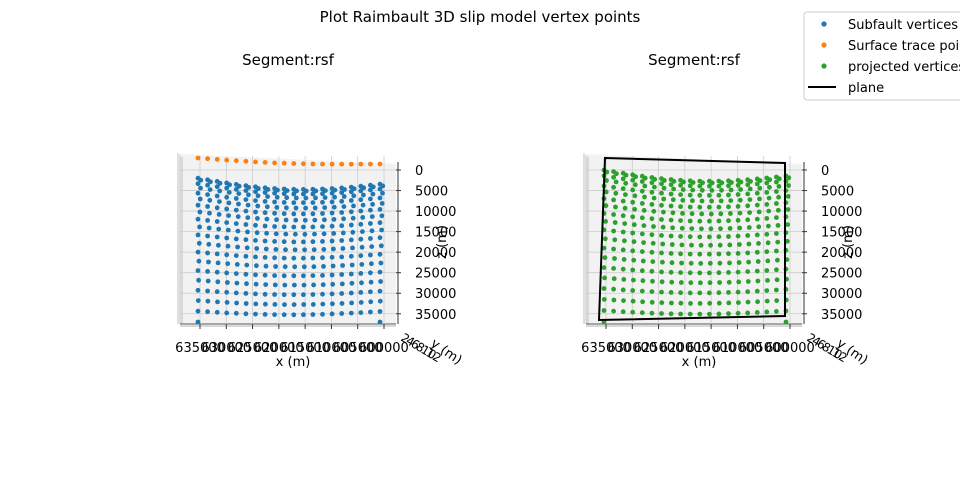  I want to click on subplot-left-zlabel: z (m), so click(442, 242).